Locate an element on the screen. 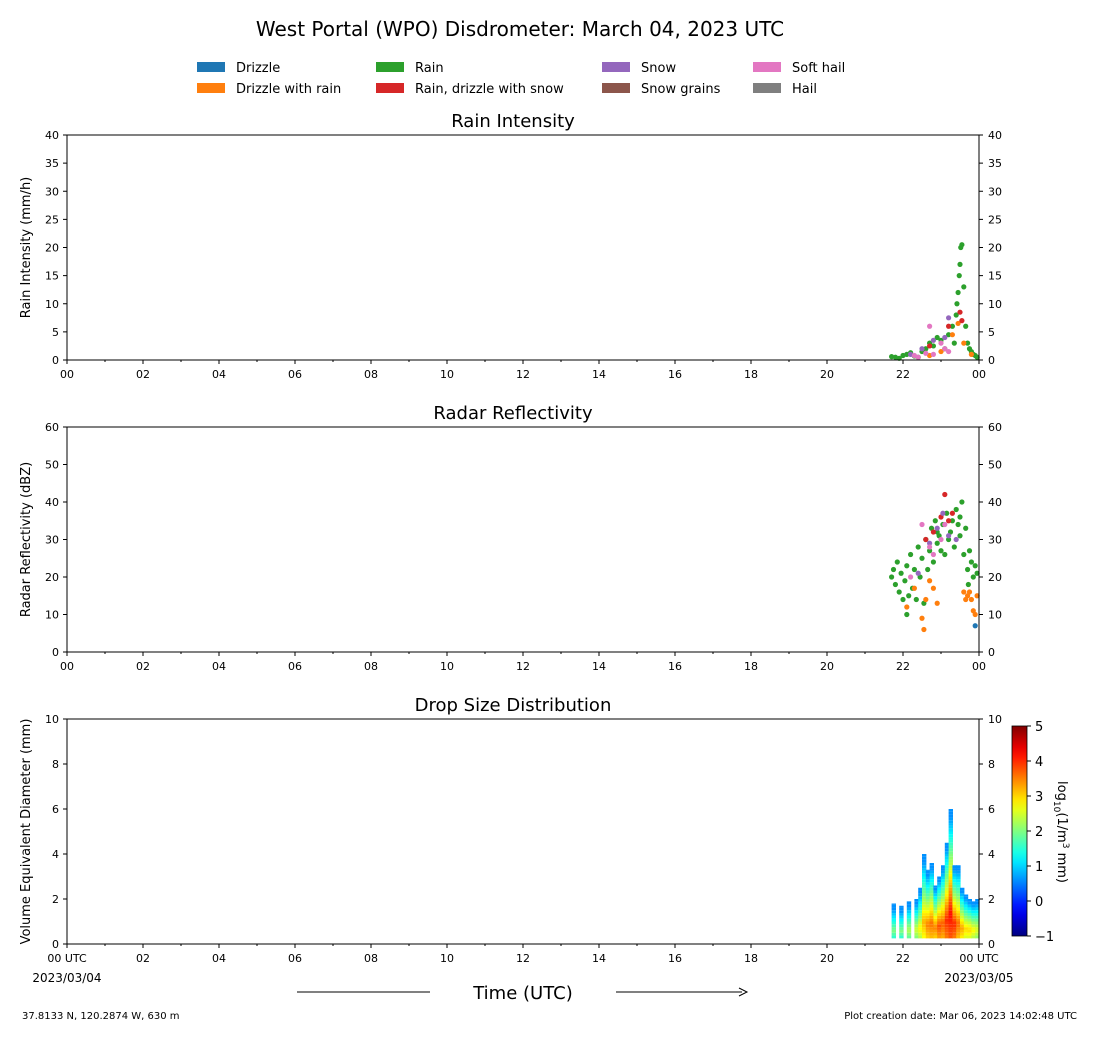  y-tick-label: 2 is located at coordinates (55, 899).